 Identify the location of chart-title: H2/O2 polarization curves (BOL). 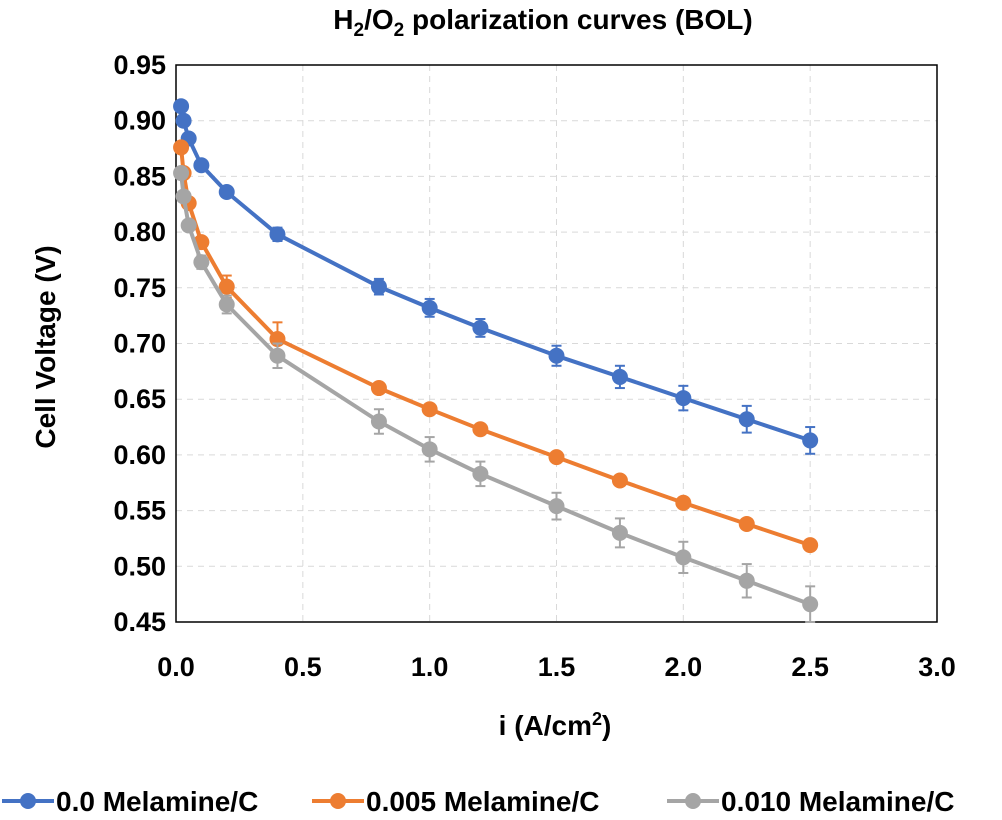
(542, 22).